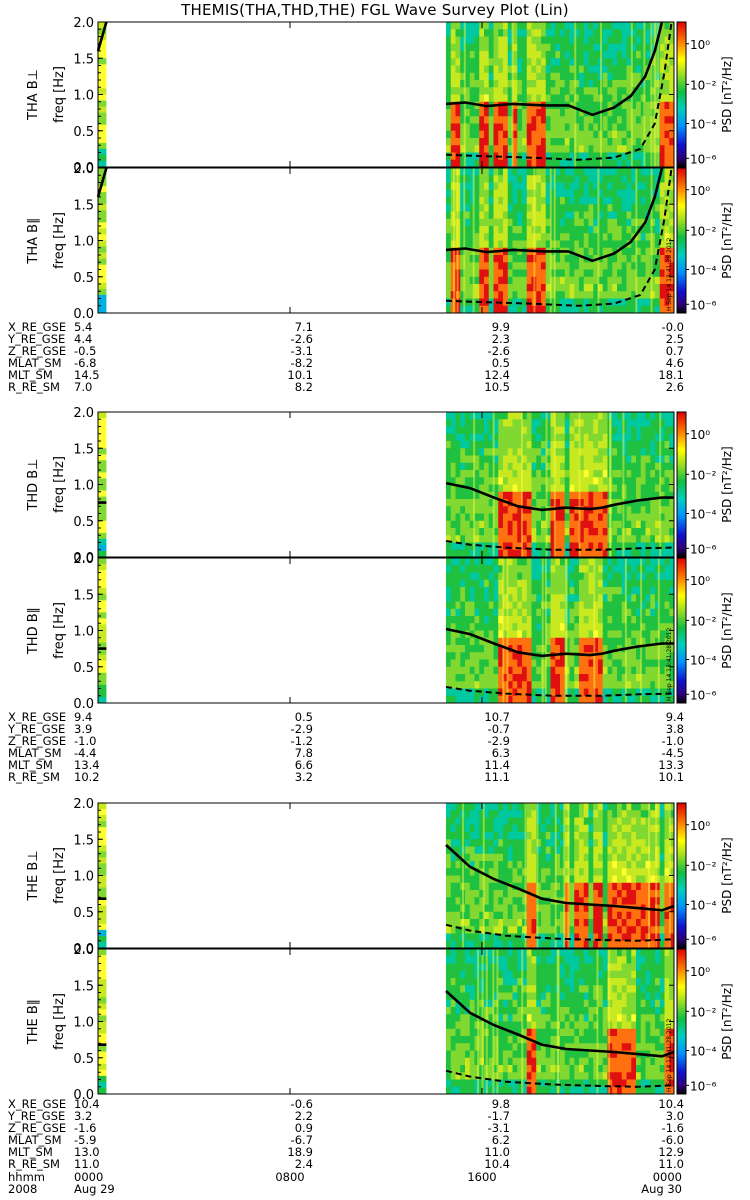 The width and height of the screenshot is (750, 1200). What do you see at coordinates (83, 314) in the screenshot?
I see `y-tick-label: 0.0` at bounding box center [83, 314].